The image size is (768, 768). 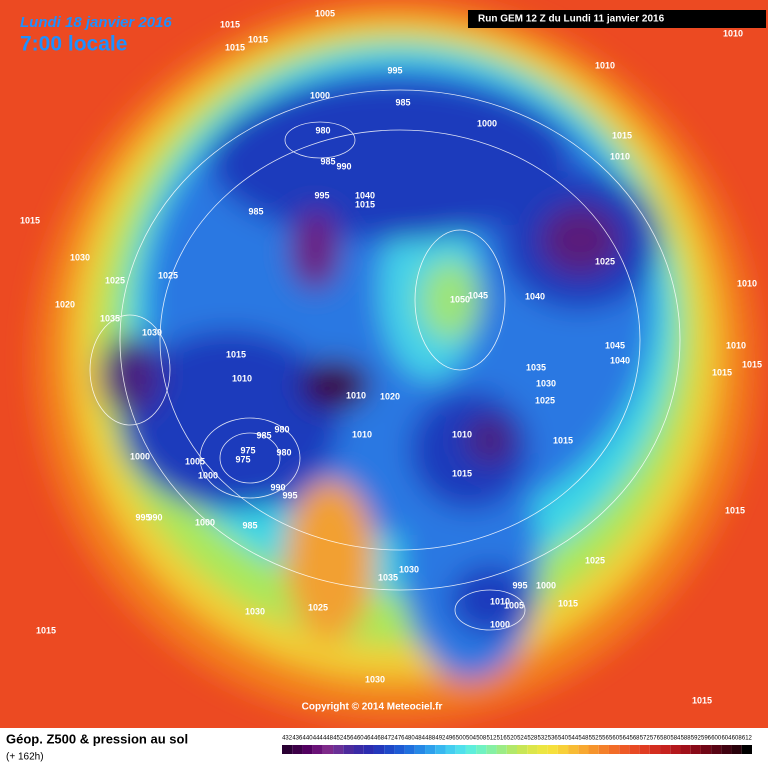 I want to click on isobar-label: 990, so click(x=343, y=166).